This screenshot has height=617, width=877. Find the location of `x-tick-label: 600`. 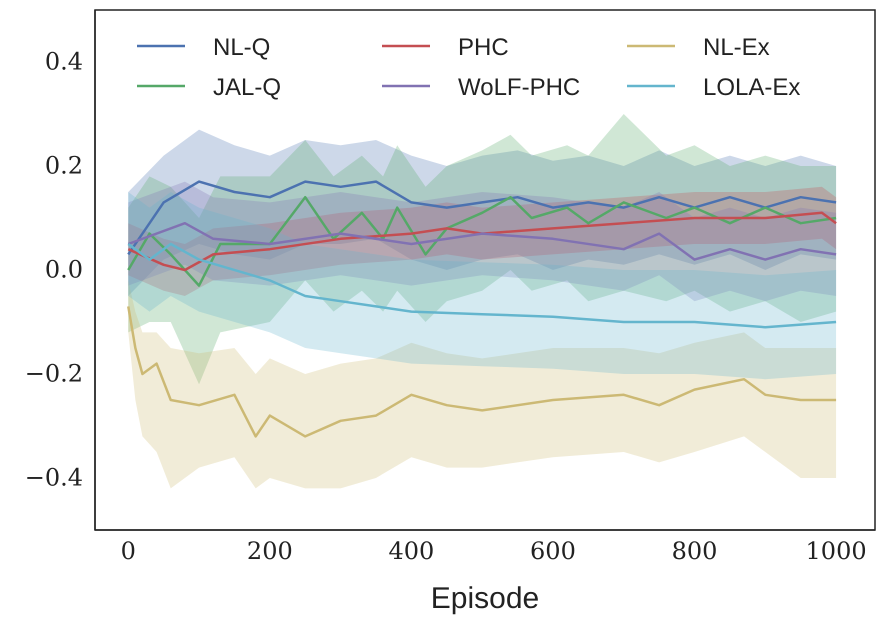

x-tick-label: 600 is located at coordinates (553, 551).